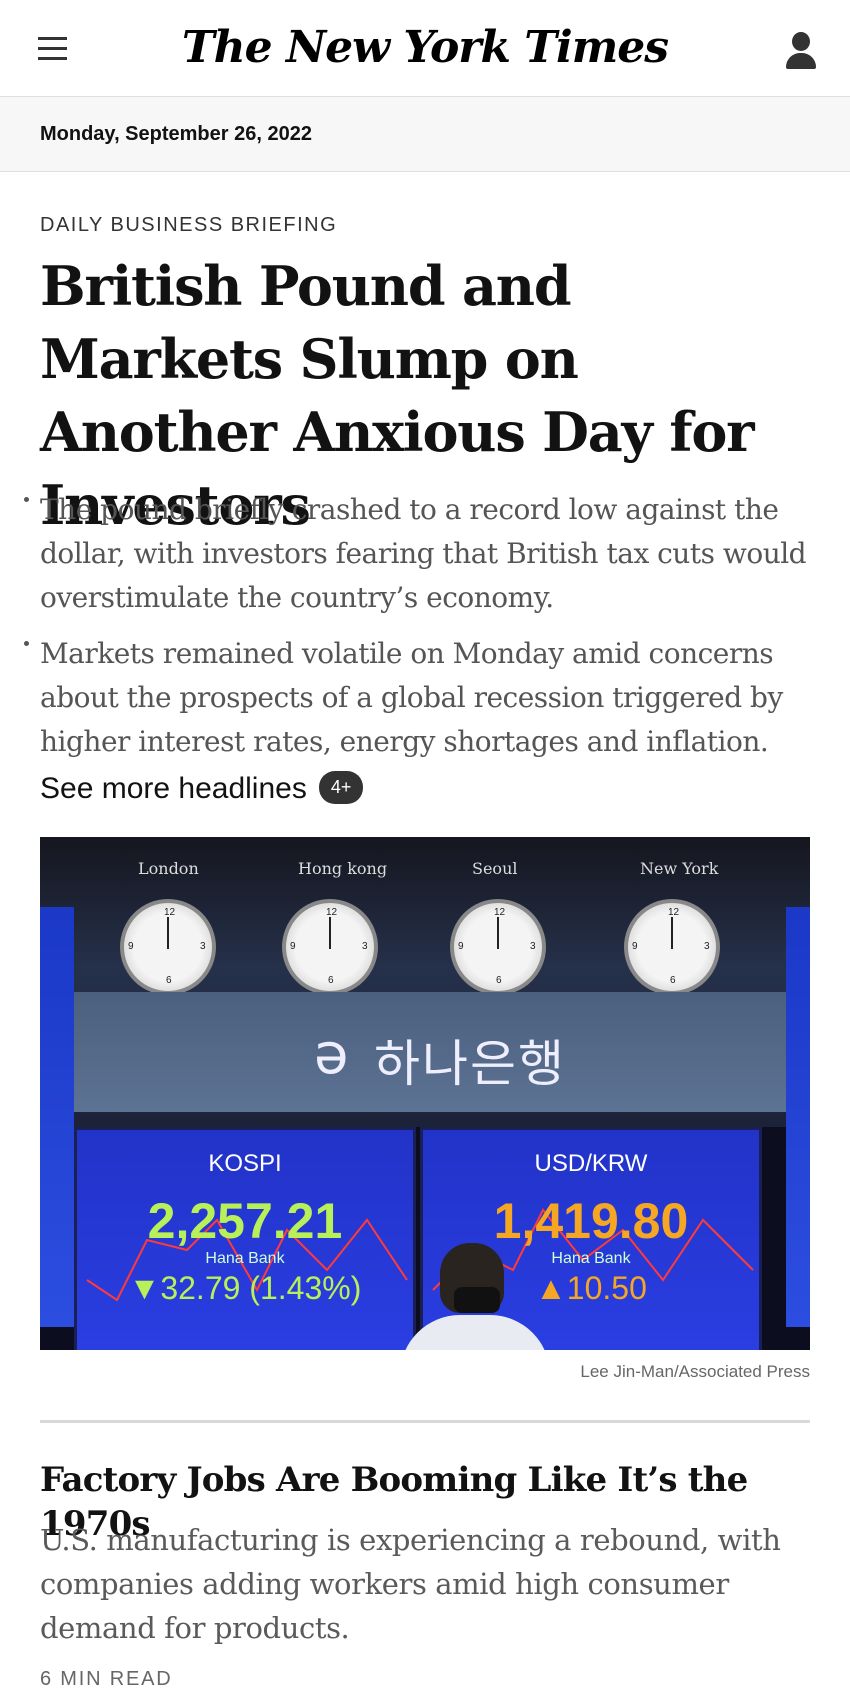 This screenshot has width=850, height=1705. I want to click on kospi-board: KOSPI 2,257.21 Hana Bank ▼32.79 (1.43%), so click(245, 1238).